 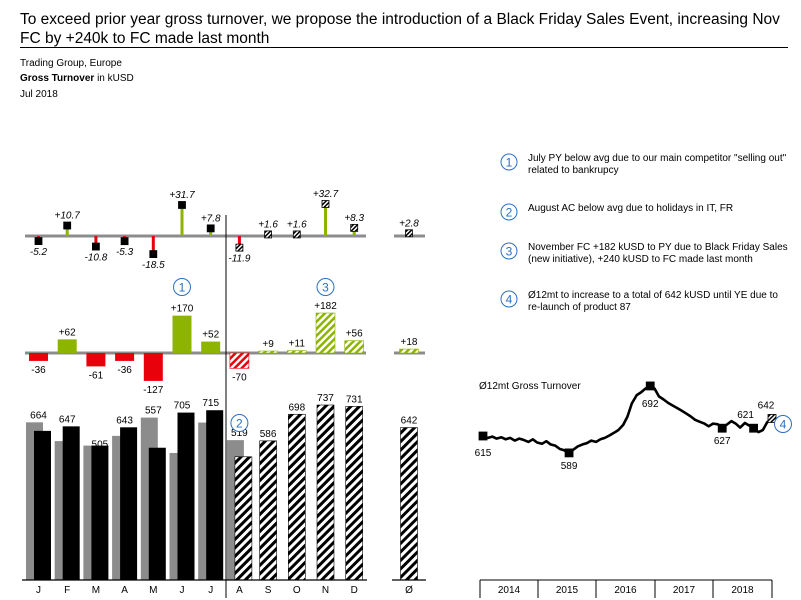 What do you see at coordinates (296, 407) in the screenshot?
I see `value-label: 698` at bounding box center [296, 407].